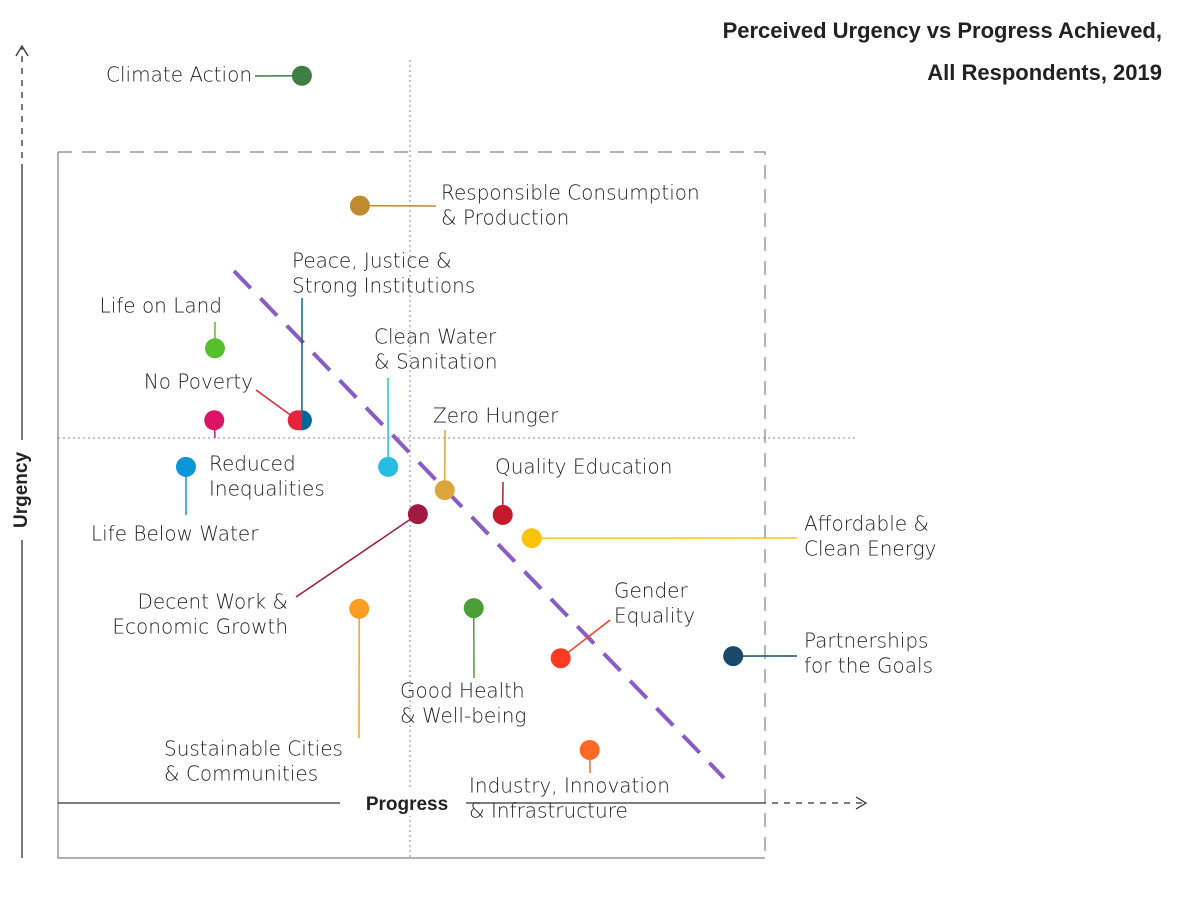  What do you see at coordinates (241, 774) in the screenshot?
I see `point-label: & Communities` at bounding box center [241, 774].